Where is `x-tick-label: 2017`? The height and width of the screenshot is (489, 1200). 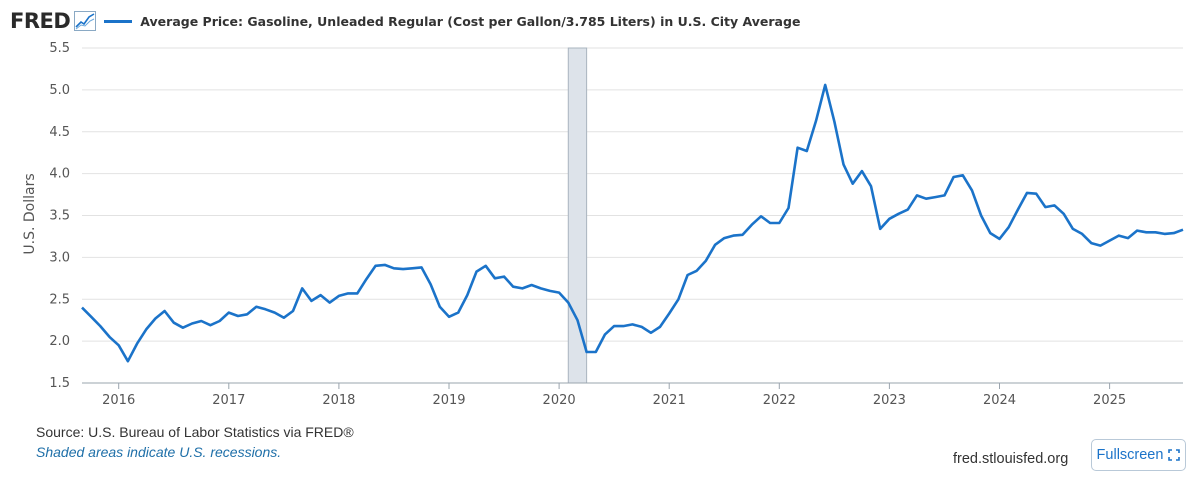 x-tick-label: 2017 is located at coordinates (228, 400).